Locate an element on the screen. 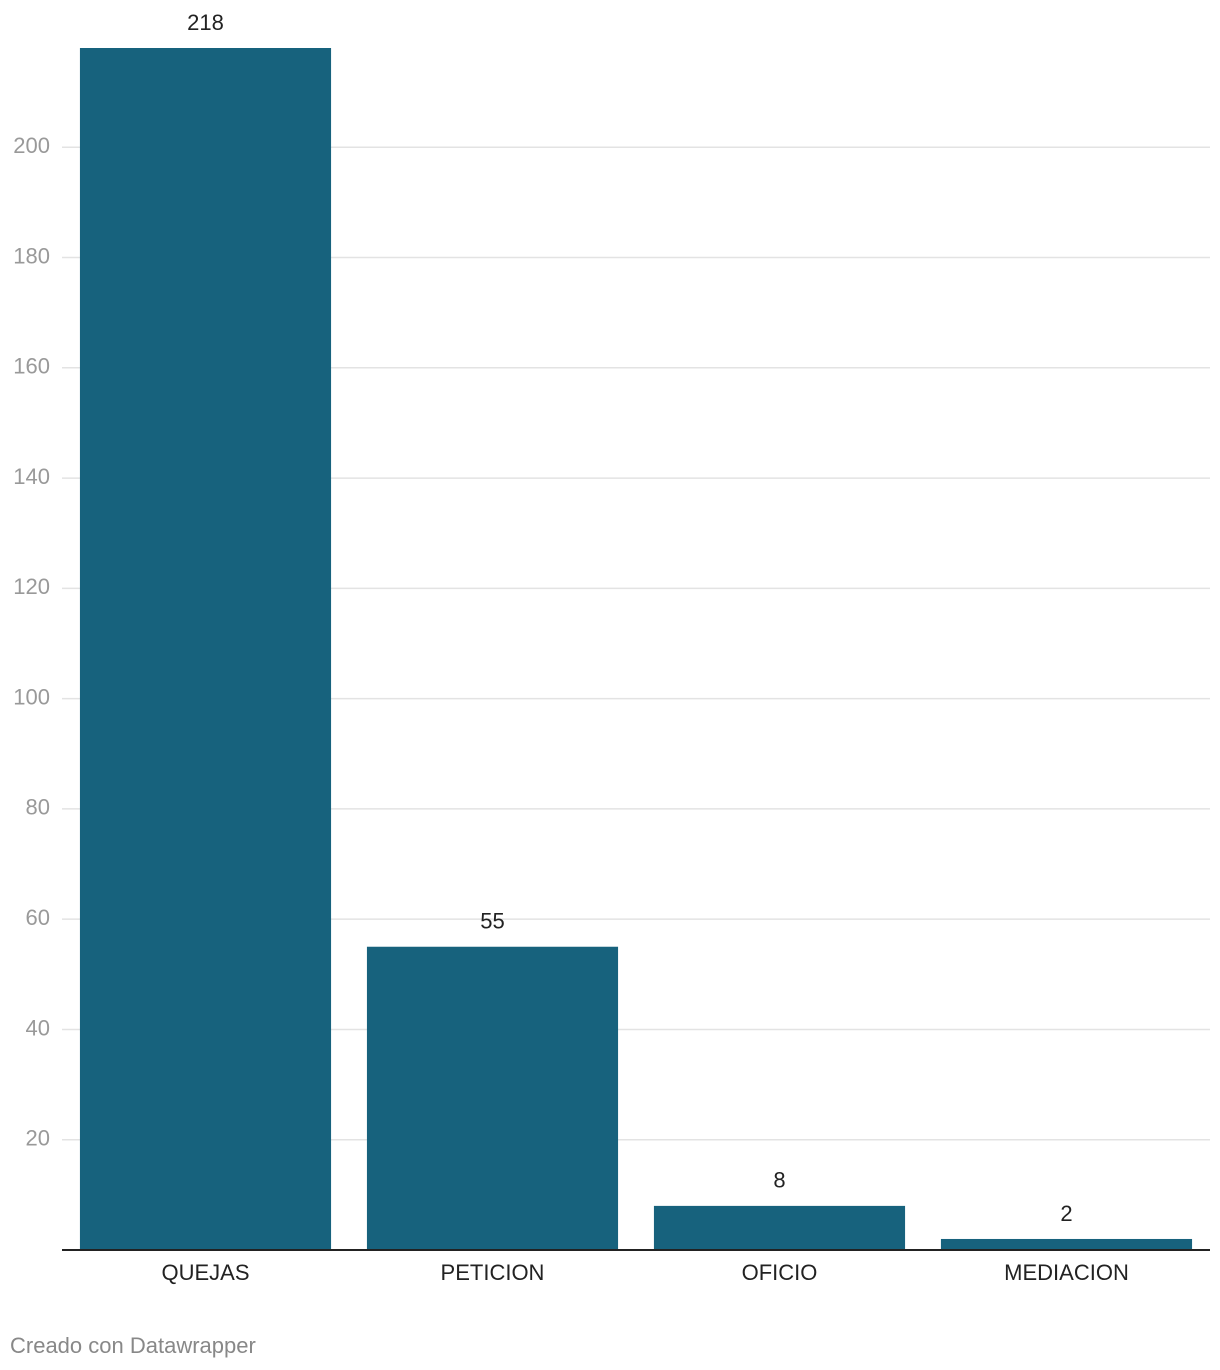 Image resolution: width=1220 pixels, height=1370 pixels. x-tick-label: OFICIO is located at coordinates (780, 1272).